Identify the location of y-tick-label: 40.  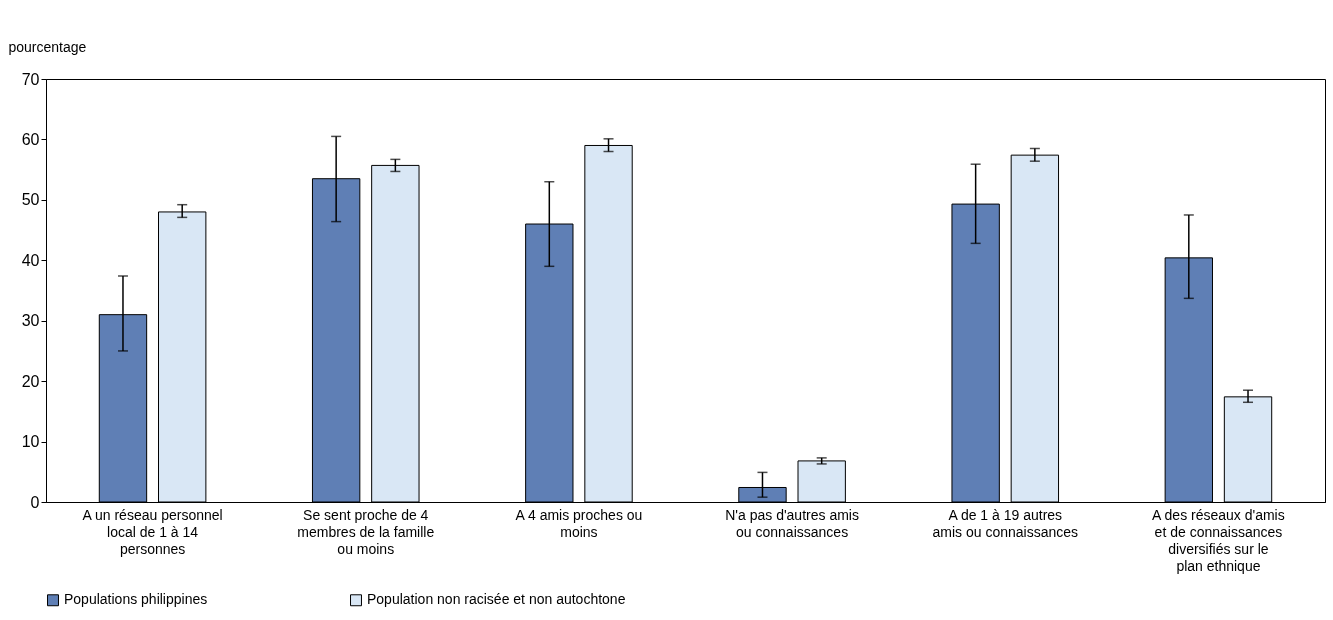
(30, 260).